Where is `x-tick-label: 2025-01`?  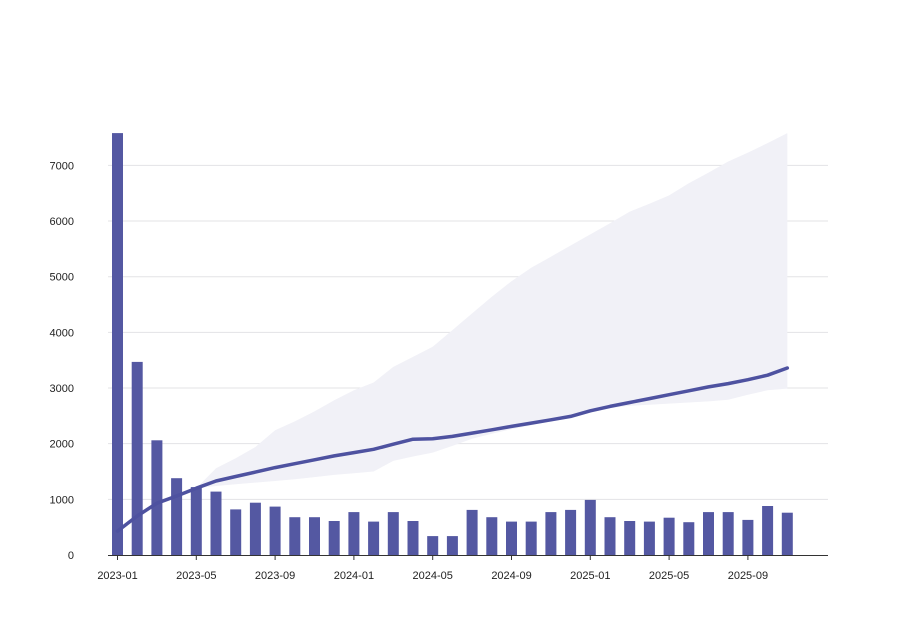
x-tick-label: 2025-01 is located at coordinates (590, 576).